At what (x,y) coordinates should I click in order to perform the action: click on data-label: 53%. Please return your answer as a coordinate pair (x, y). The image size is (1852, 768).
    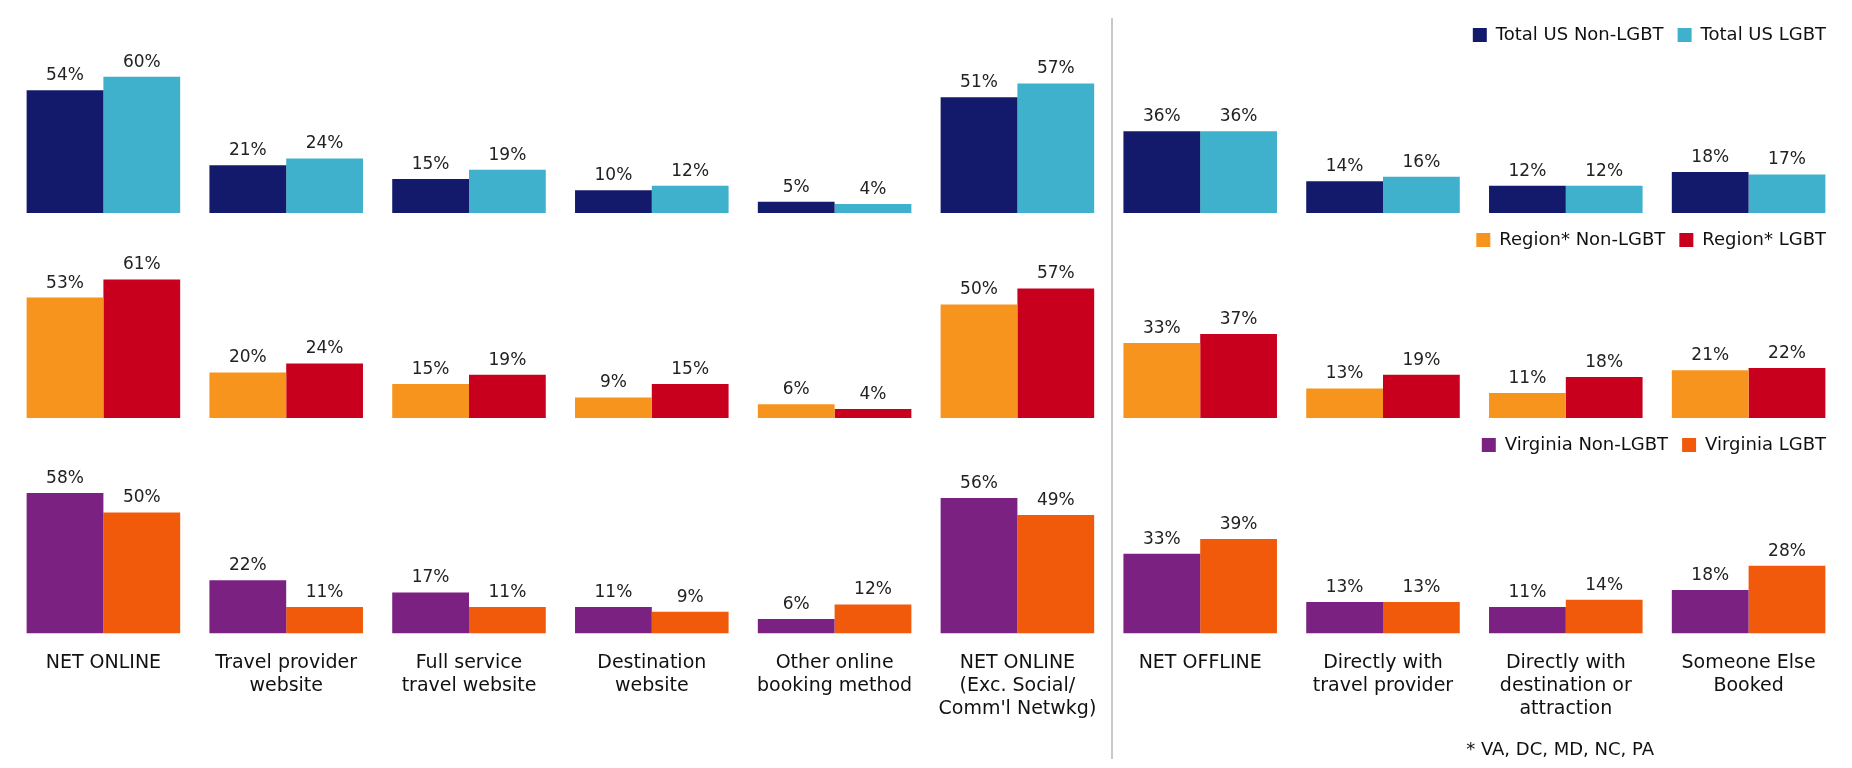
    Looking at the image, I should click on (65, 281).